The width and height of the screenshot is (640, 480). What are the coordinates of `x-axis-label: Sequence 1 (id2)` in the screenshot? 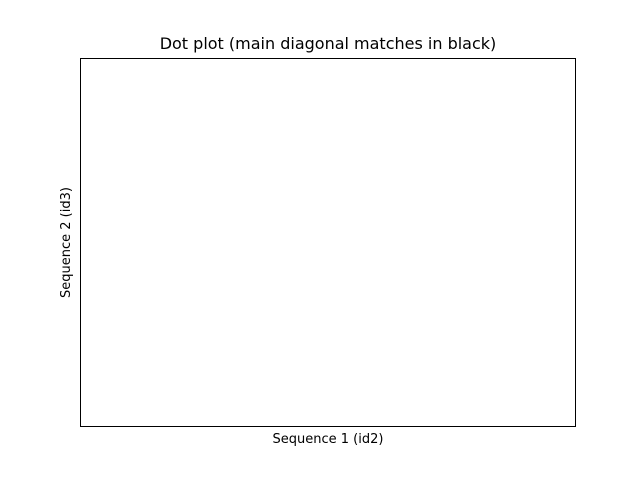 It's located at (328, 439).